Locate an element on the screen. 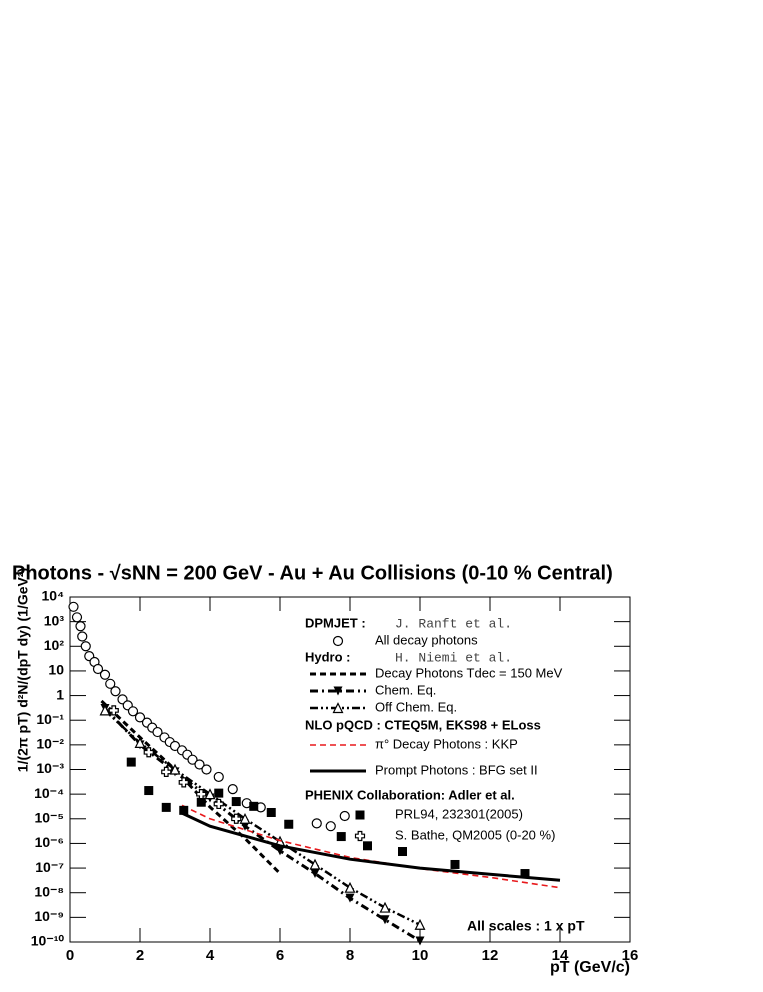 The image size is (763, 992). y-tick-label: 10⁻¹ is located at coordinates (50, 719).